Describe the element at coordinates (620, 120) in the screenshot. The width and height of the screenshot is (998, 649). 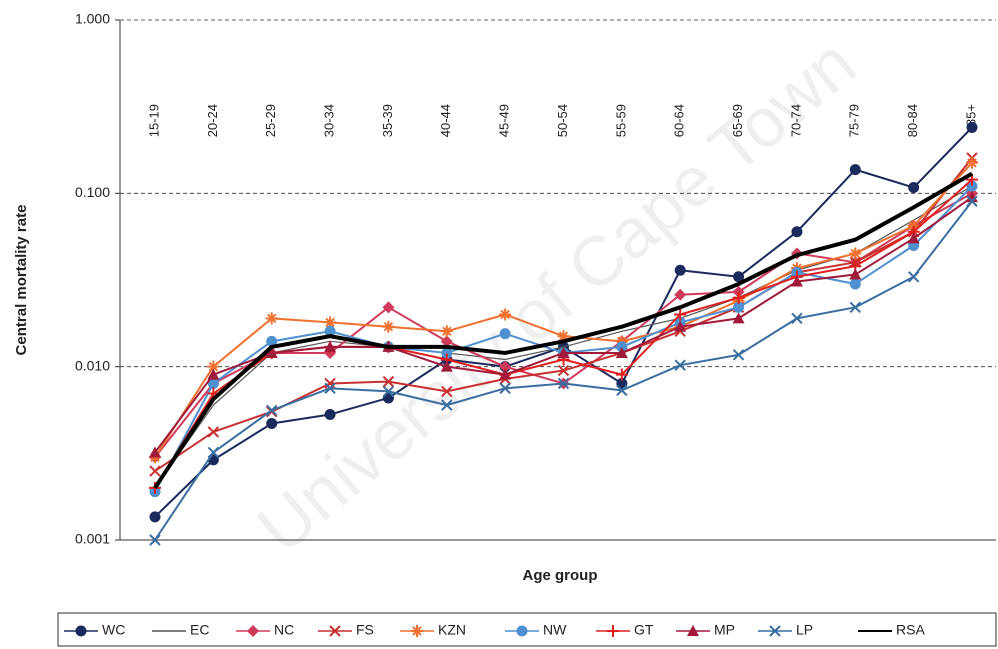
I see `category-label: 55-59` at that location.